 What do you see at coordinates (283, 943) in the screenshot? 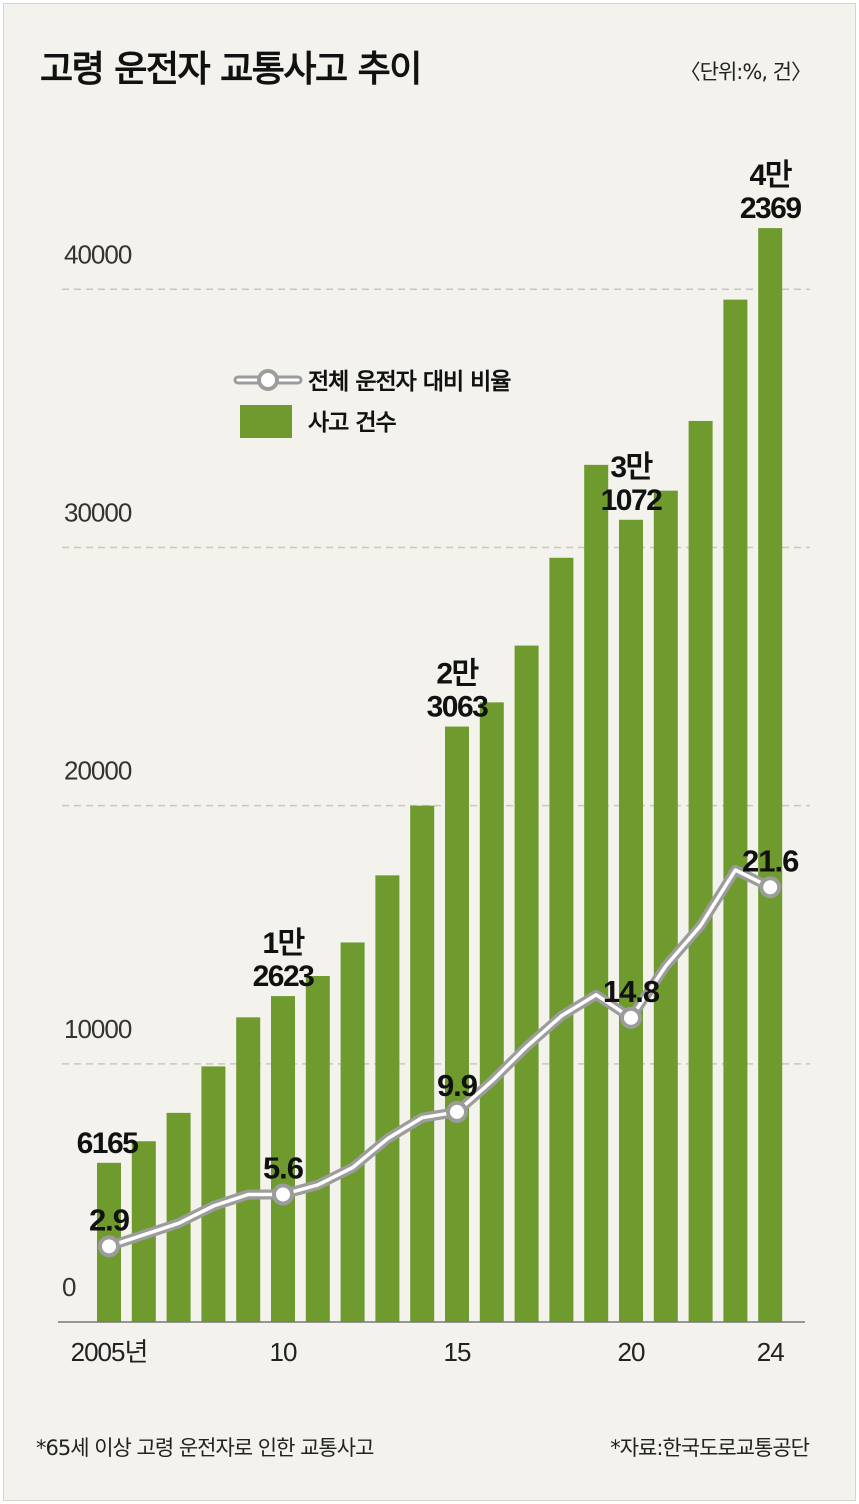
I see `bar-data-label: 1만` at bounding box center [283, 943].